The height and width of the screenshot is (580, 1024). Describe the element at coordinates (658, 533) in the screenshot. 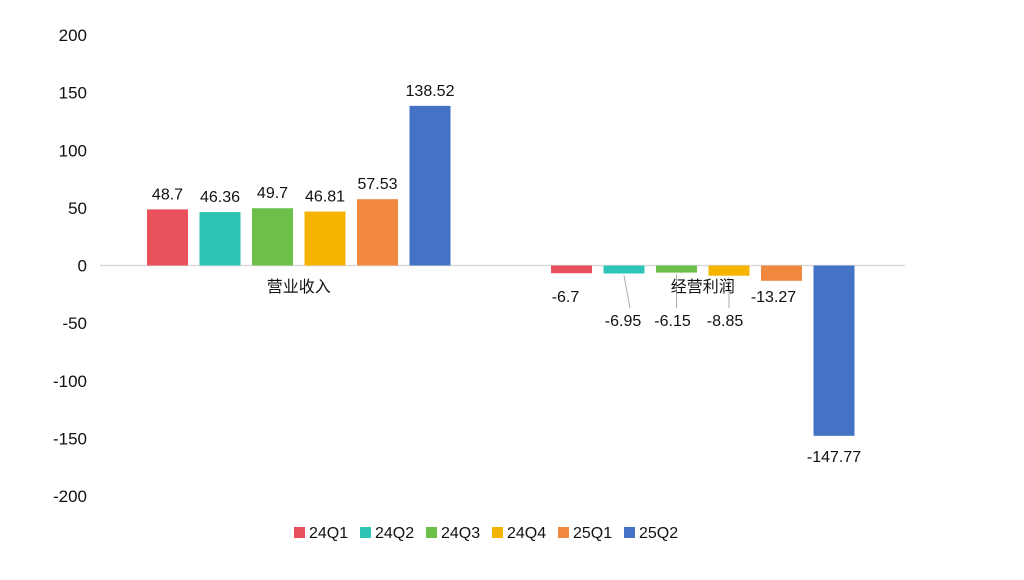

I see `legend-label: 25Q2` at that location.